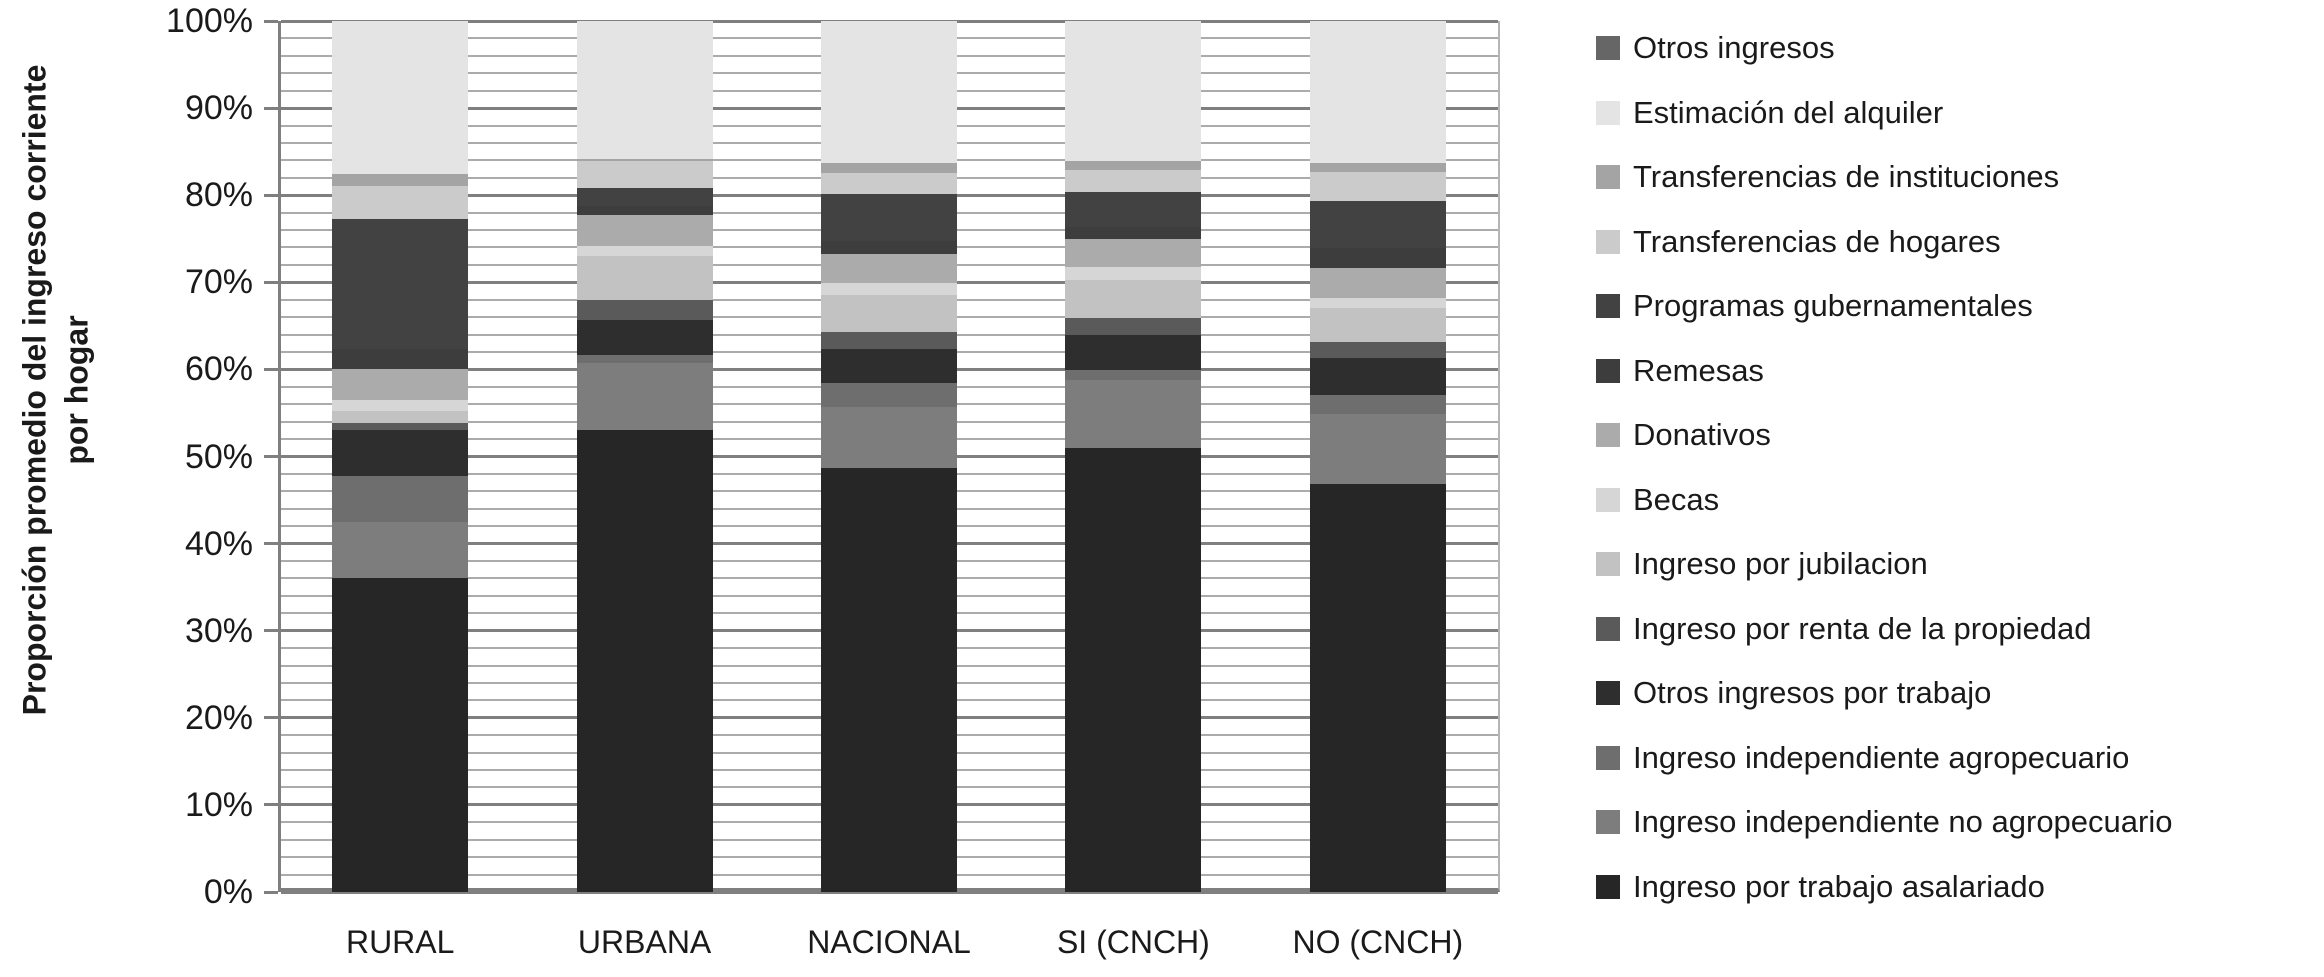 Image resolution: width=2324 pixels, height=977 pixels. Describe the element at coordinates (218, 630) in the screenshot. I see `y-tick-label: 30%` at that location.